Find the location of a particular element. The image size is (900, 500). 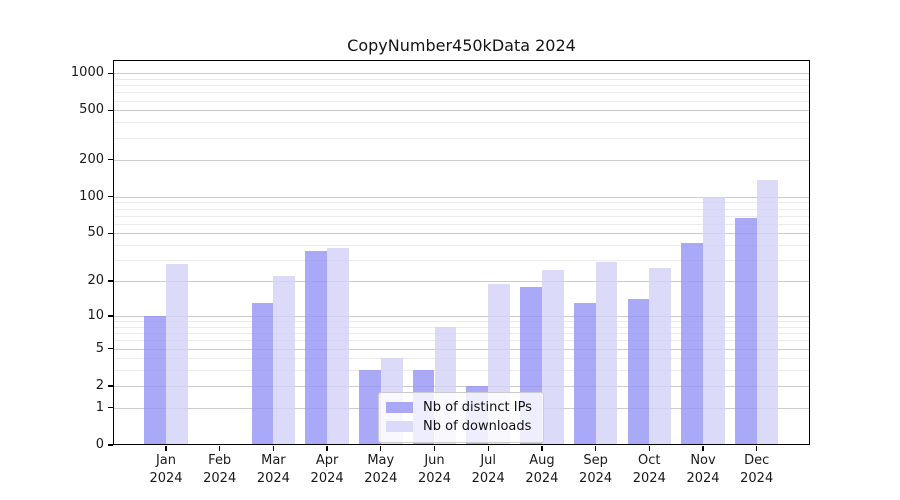

bar-nb-of-distinct-ips-jan is located at coordinates (155, 380).